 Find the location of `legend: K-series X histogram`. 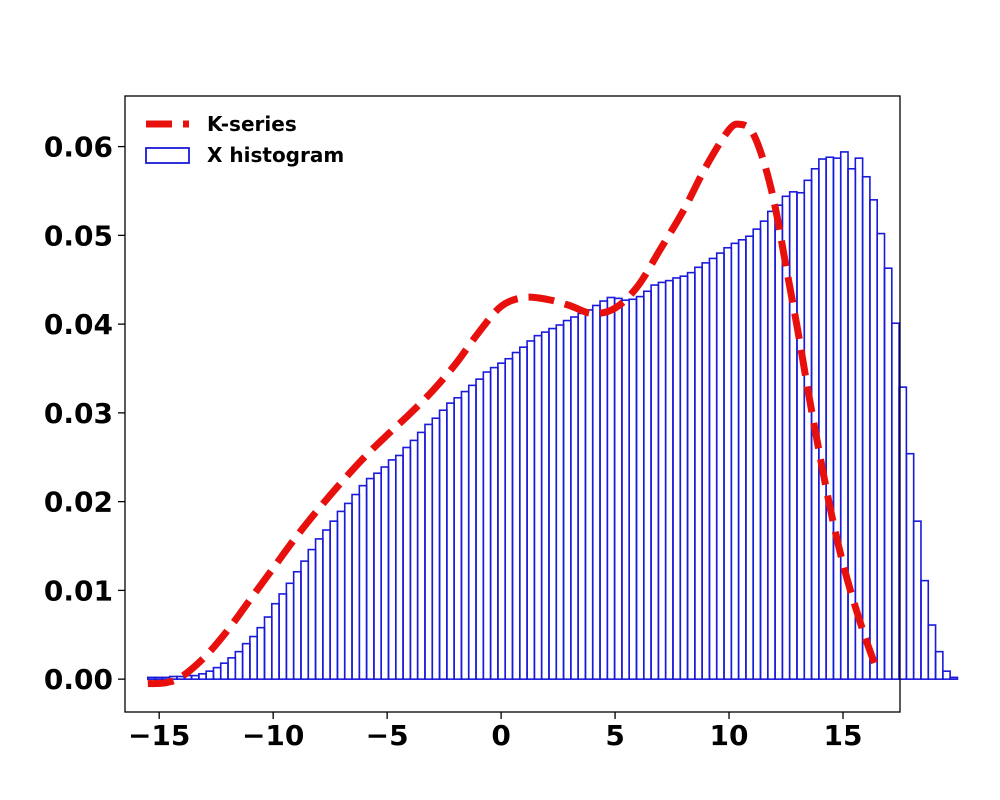

legend: K-series X histogram is located at coordinates (244, 139).